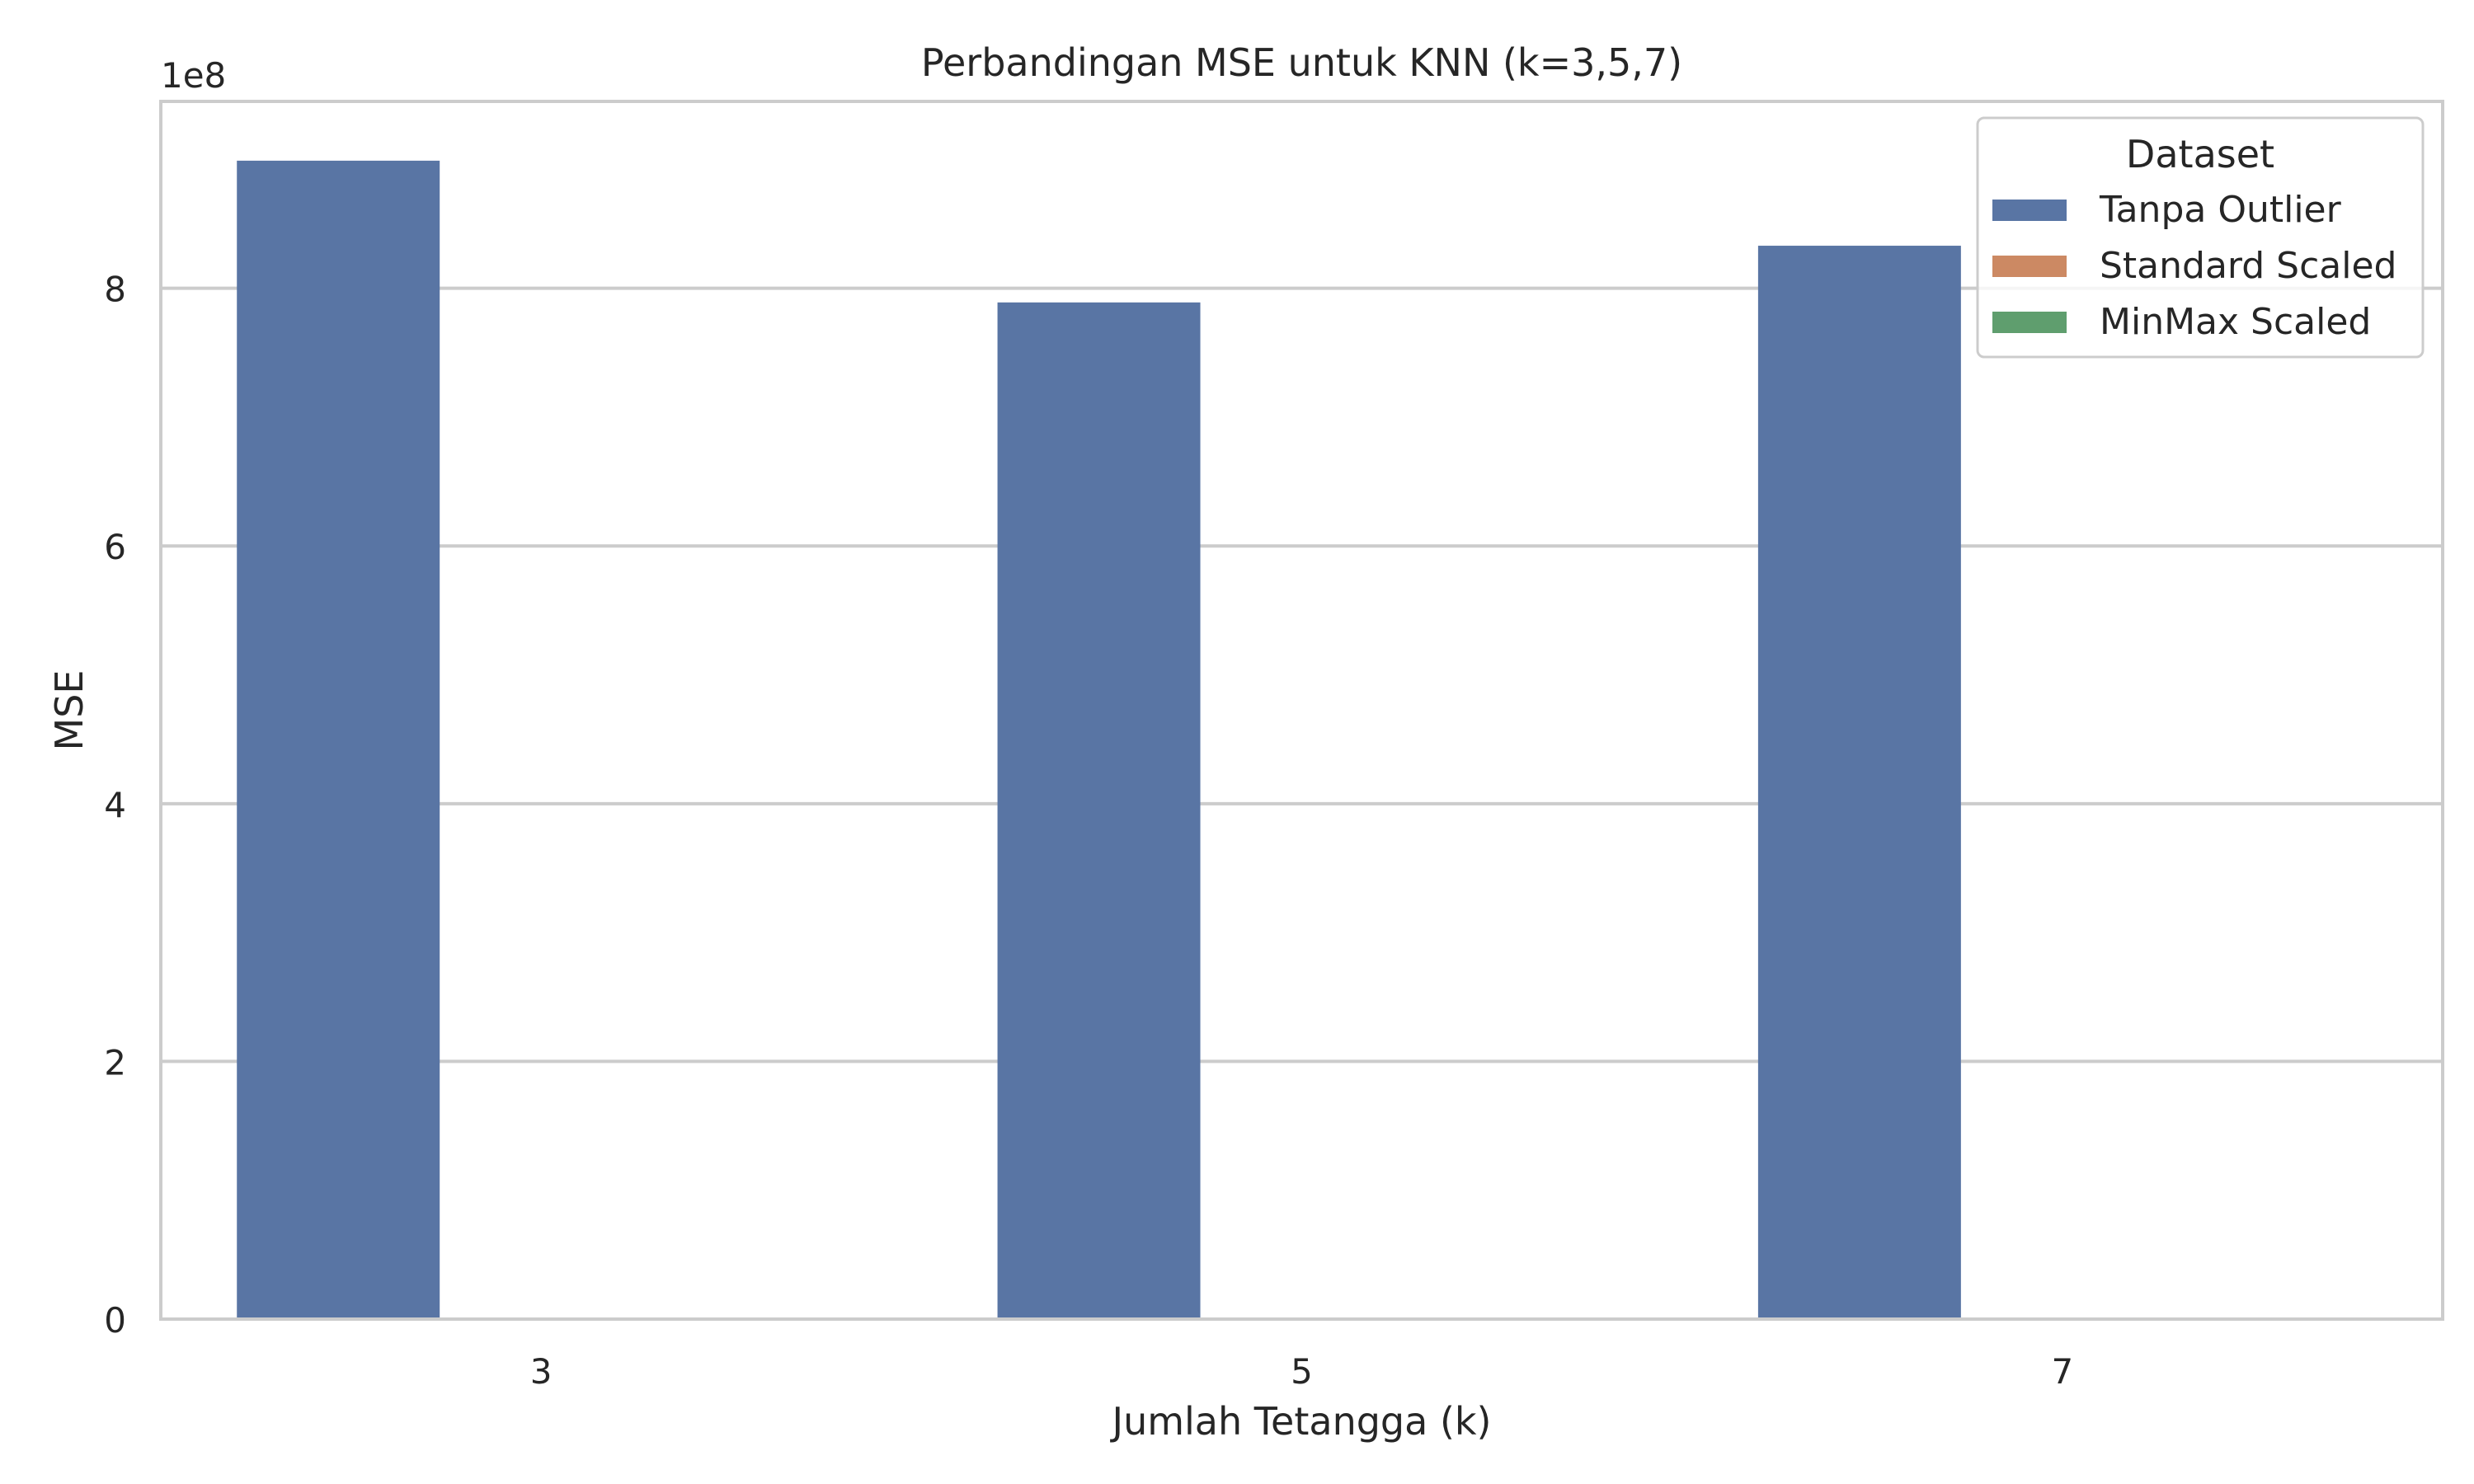 The height and width of the screenshot is (1484, 2474). What do you see at coordinates (115, 547) in the screenshot?
I see `y-tick-label: 6` at bounding box center [115, 547].